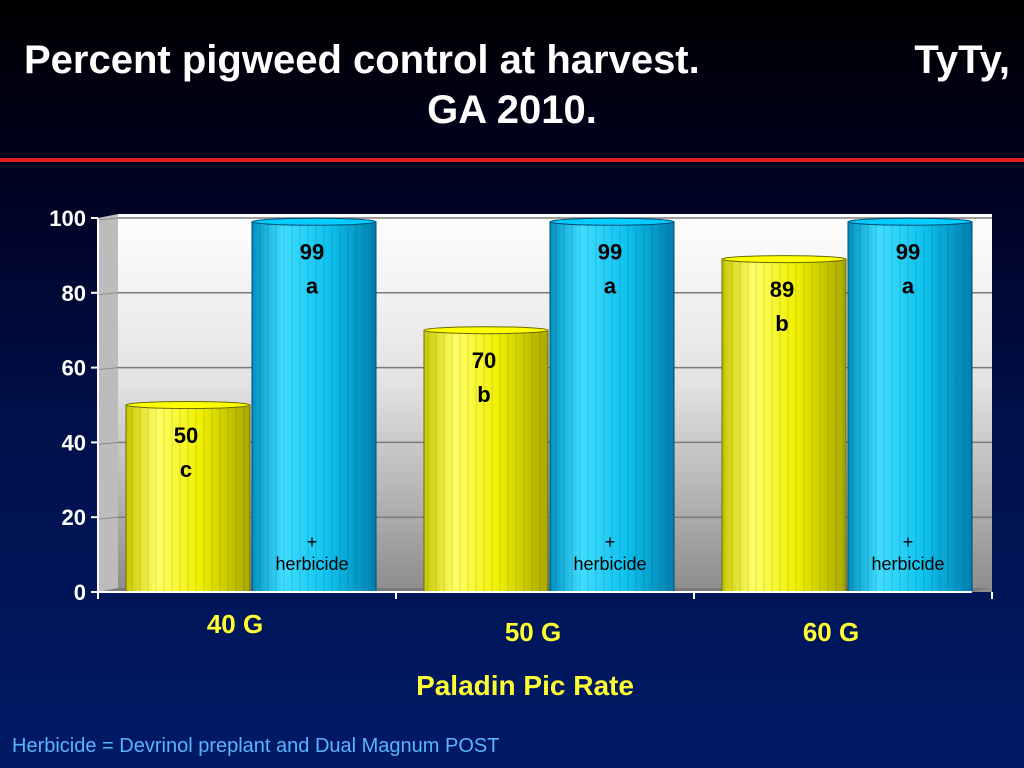 This screenshot has width=1024, height=768. What do you see at coordinates (67, 218) in the screenshot?
I see `y-tick-label: 100` at bounding box center [67, 218].